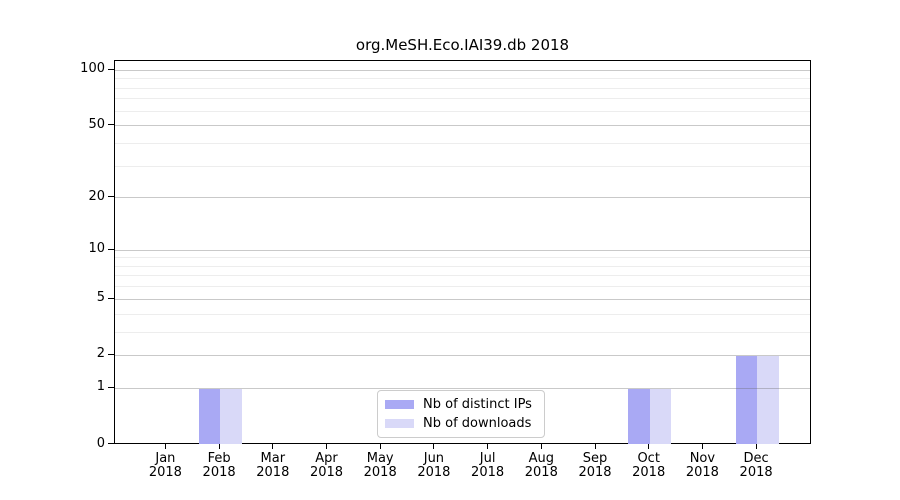 The height and width of the screenshot is (500, 900). I want to click on x-tick-label: Mar 2018, so click(273, 465).